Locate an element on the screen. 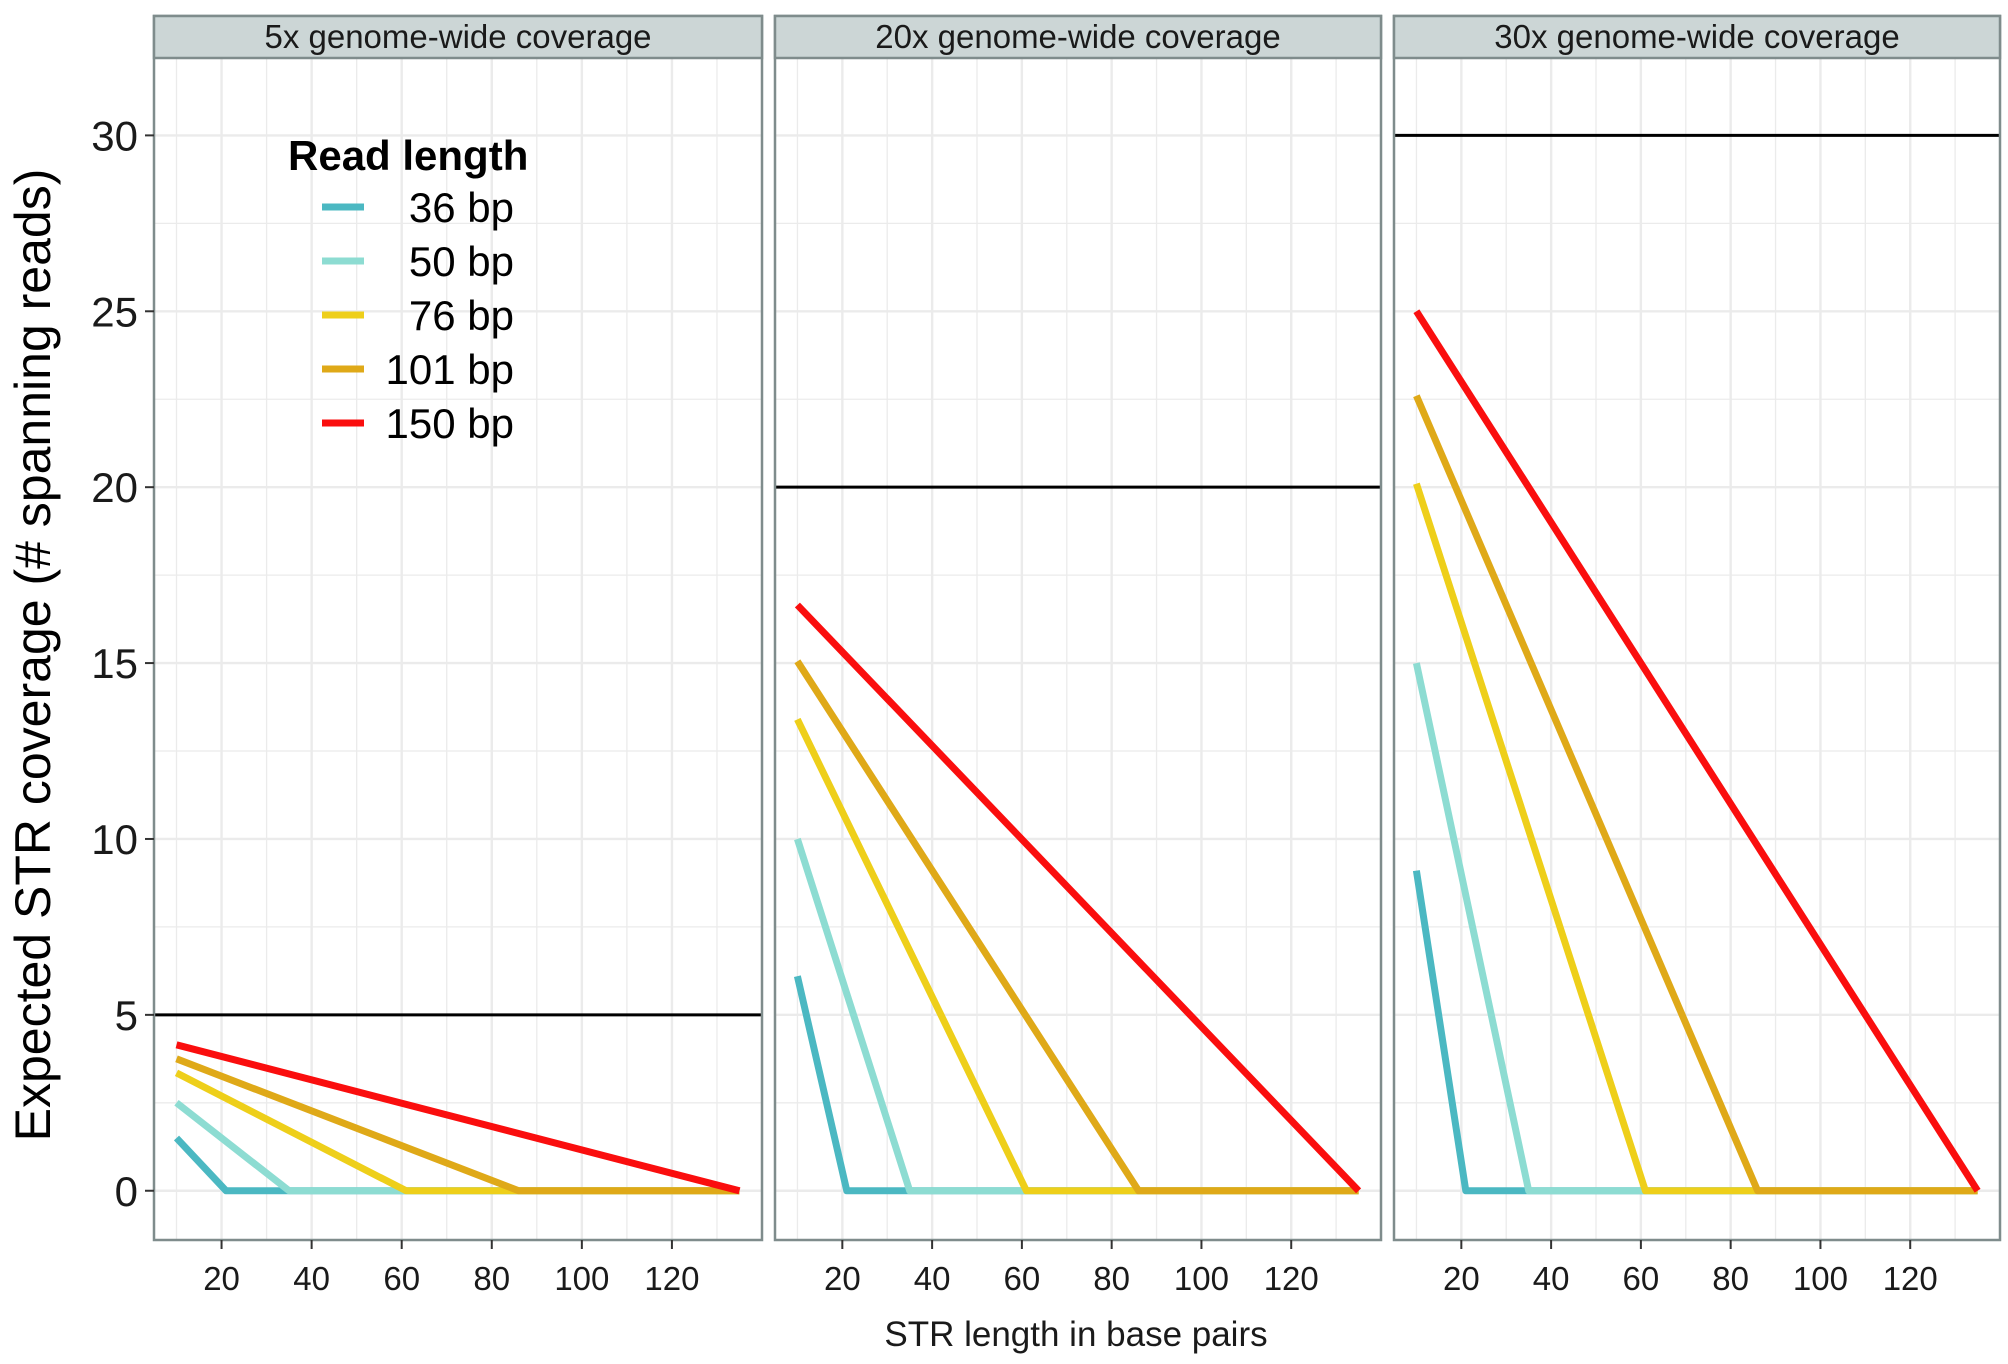 The height and width of the screenshot is (1364, 2008). y-axis-title: Expected STR coverage (# spanning reads) is located at coordinates (33, 655).